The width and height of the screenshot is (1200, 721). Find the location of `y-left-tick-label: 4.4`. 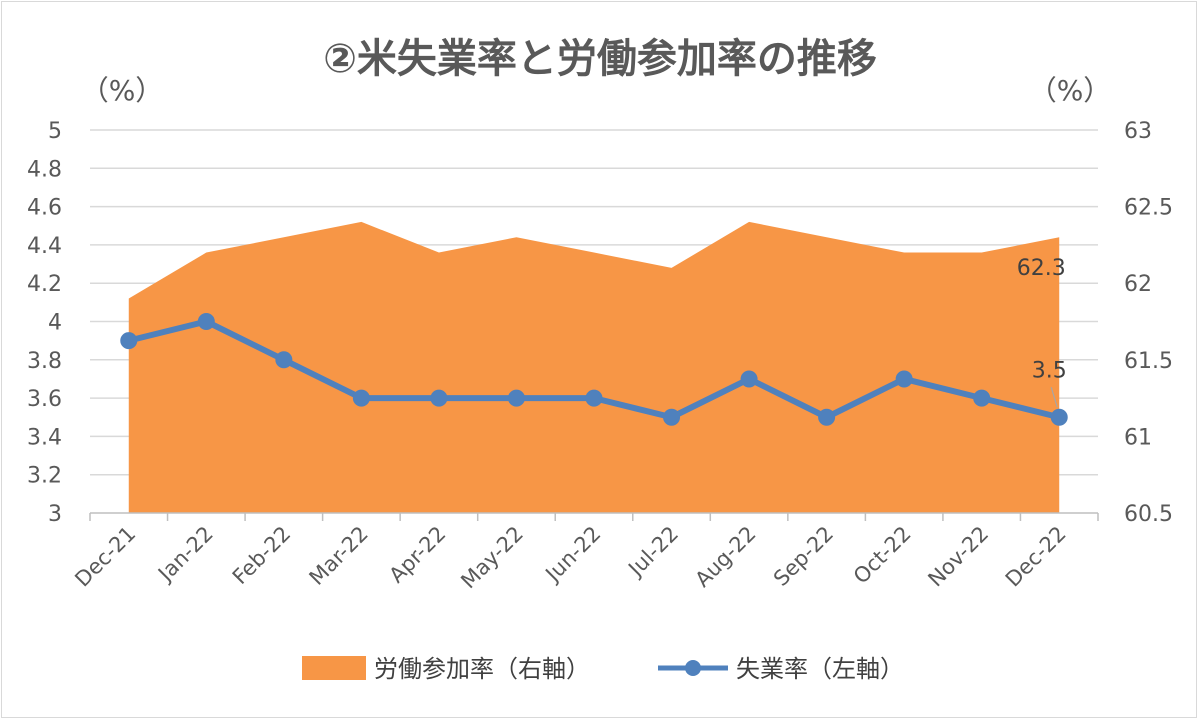

y-left-tick-label: 4.4 is located at coordinates (44, 246).